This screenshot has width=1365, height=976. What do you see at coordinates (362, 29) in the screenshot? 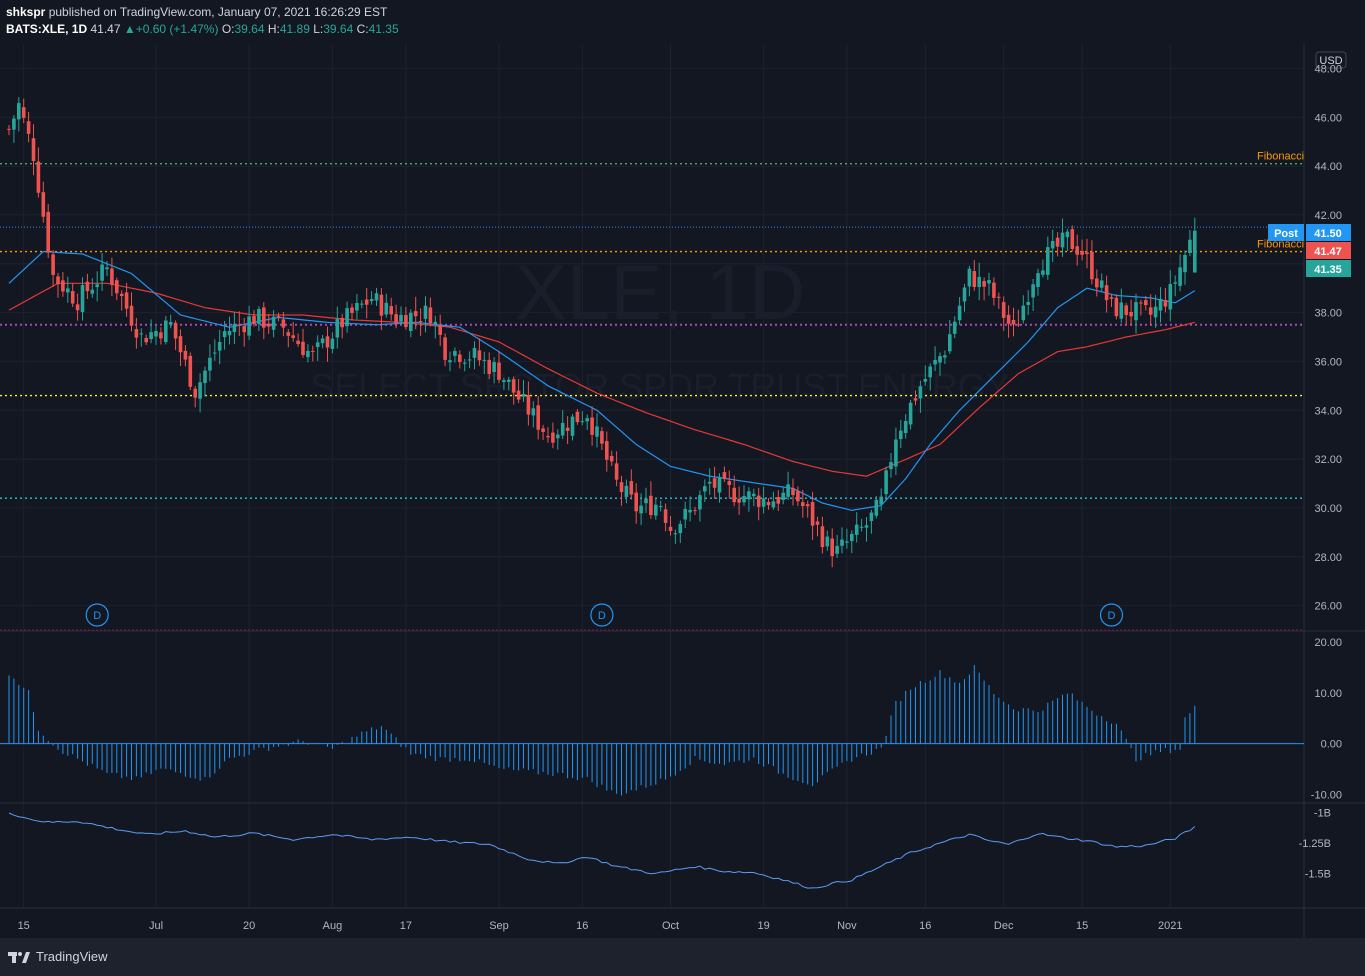
I see `close-label: C:` at bounding box center [362, 29].